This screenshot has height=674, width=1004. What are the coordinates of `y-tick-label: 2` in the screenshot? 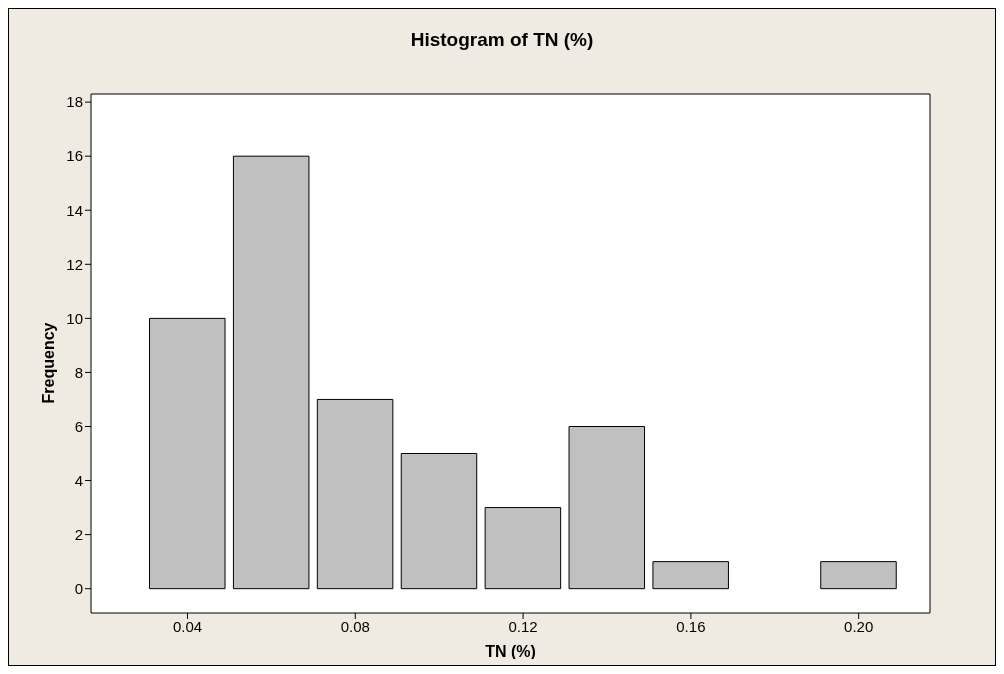 It's located at (78, 534).